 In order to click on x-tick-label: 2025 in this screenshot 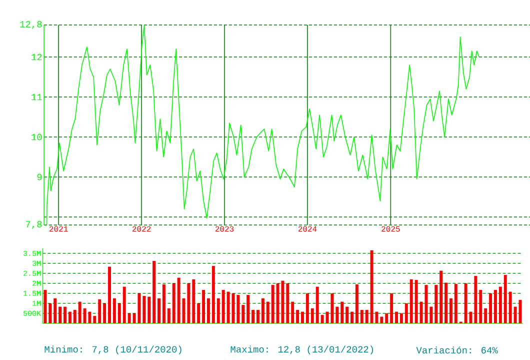, I will do `click(391, 229)`.